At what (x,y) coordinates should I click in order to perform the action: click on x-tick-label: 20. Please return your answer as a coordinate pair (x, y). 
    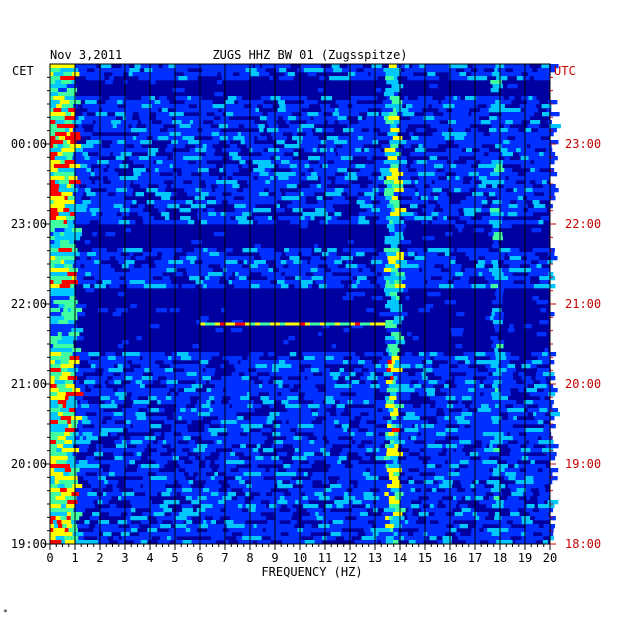
    Looking at the image, I should click on (550, 558).